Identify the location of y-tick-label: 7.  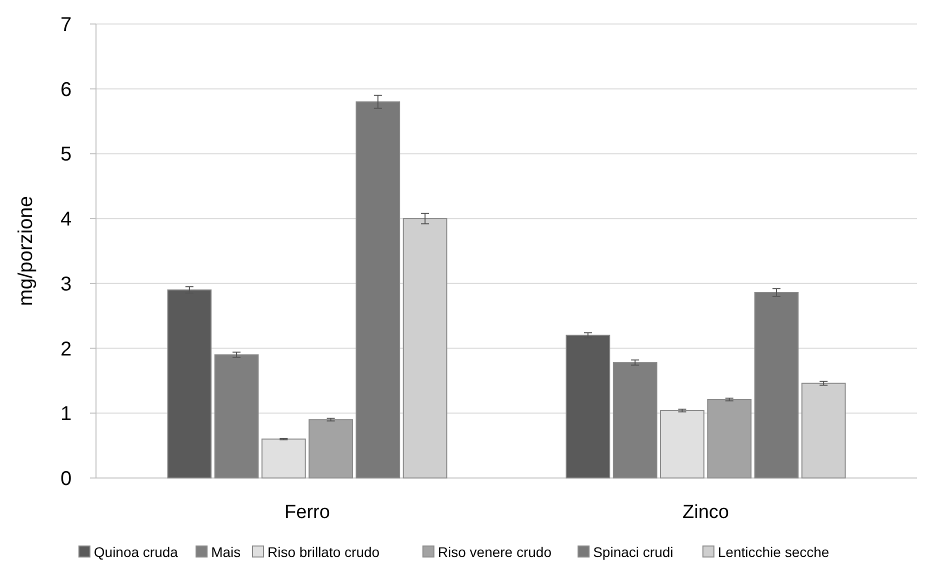
(66, 25).